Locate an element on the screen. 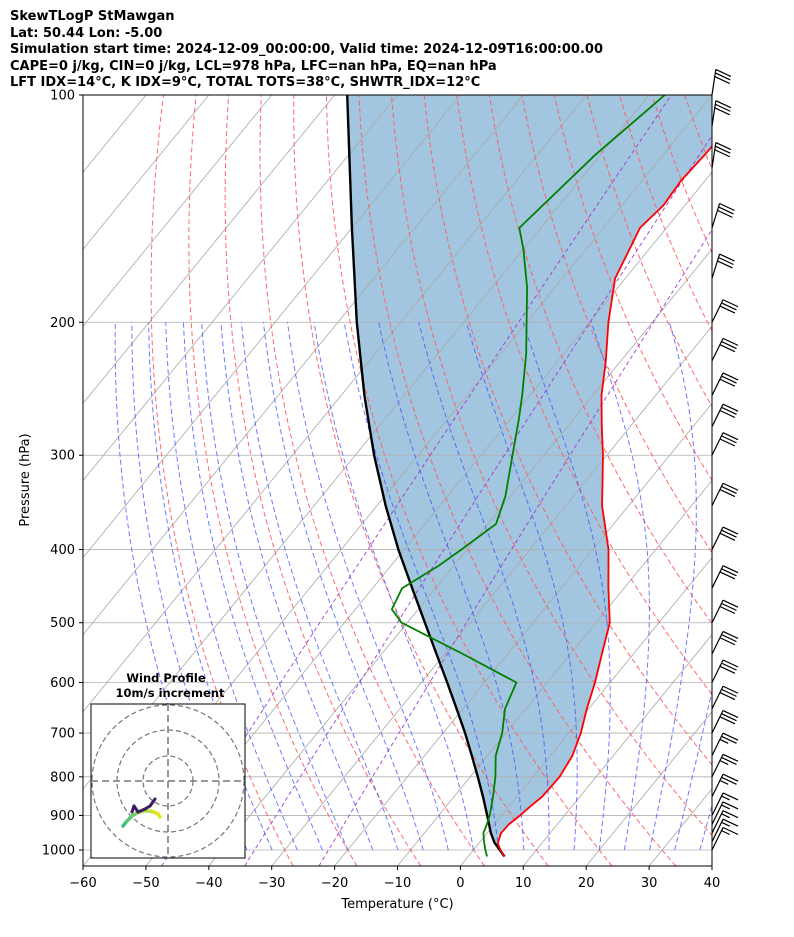 This screenshot has height=937, width=794. x-tick-label: −50 is located at coordinates (145, 883).